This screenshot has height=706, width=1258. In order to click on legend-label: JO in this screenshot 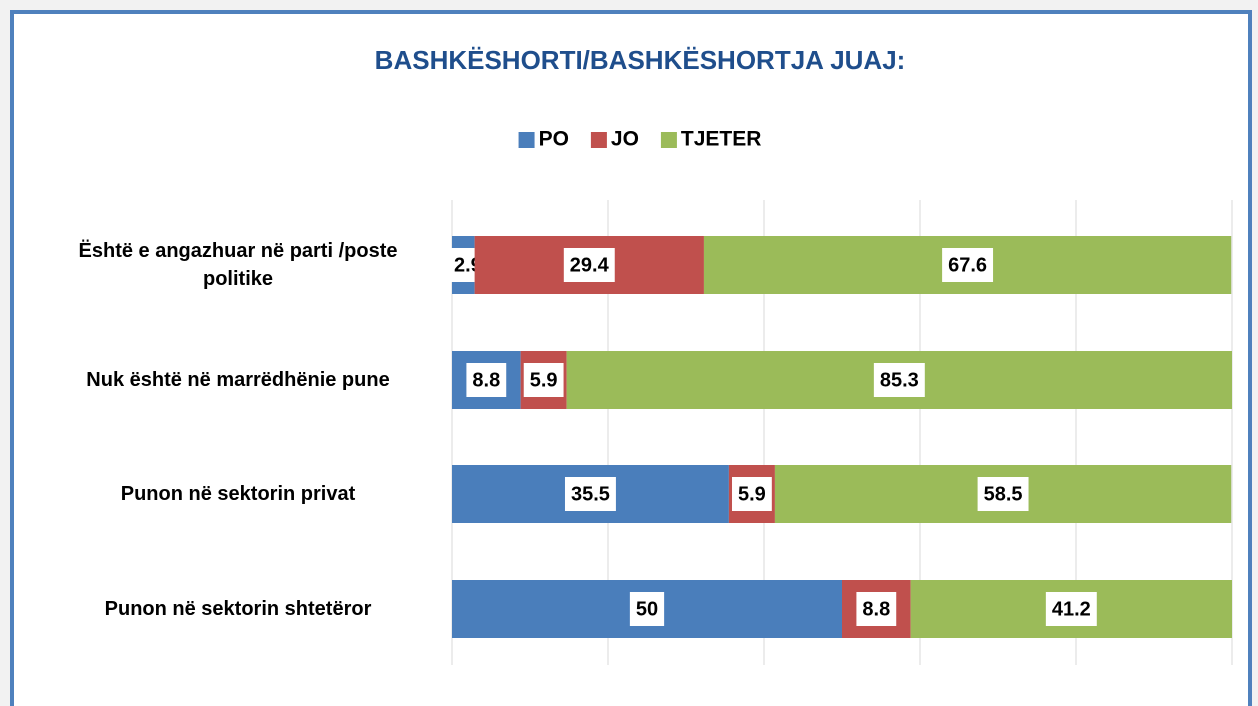, I will do `click(625, 139)`.